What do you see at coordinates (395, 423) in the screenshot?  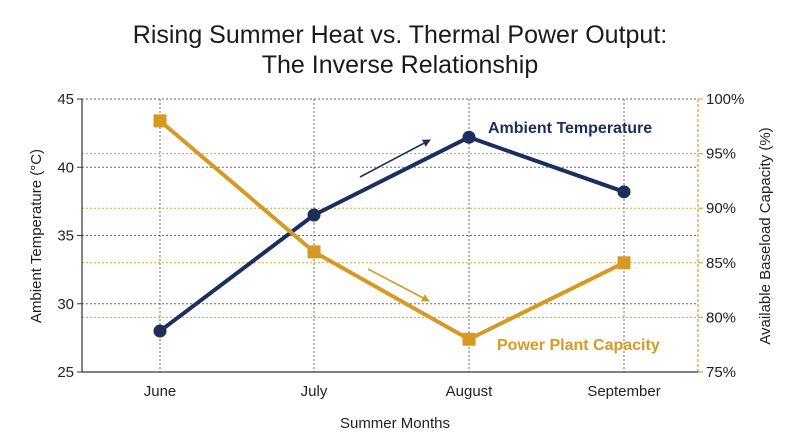 I see `x-axis-label: Summer Months` at bounding box center [395, 423].